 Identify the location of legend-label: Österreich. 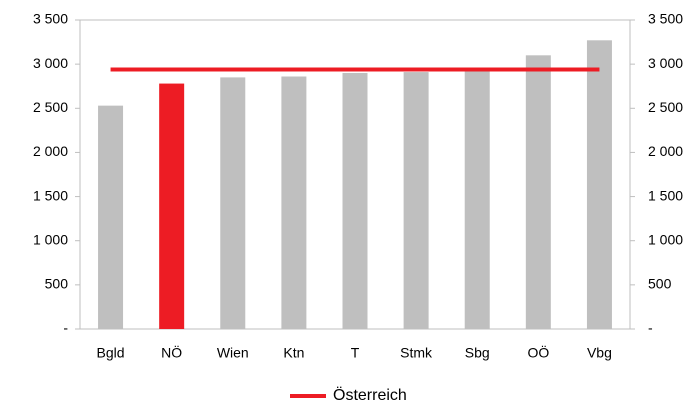
(370, 395).